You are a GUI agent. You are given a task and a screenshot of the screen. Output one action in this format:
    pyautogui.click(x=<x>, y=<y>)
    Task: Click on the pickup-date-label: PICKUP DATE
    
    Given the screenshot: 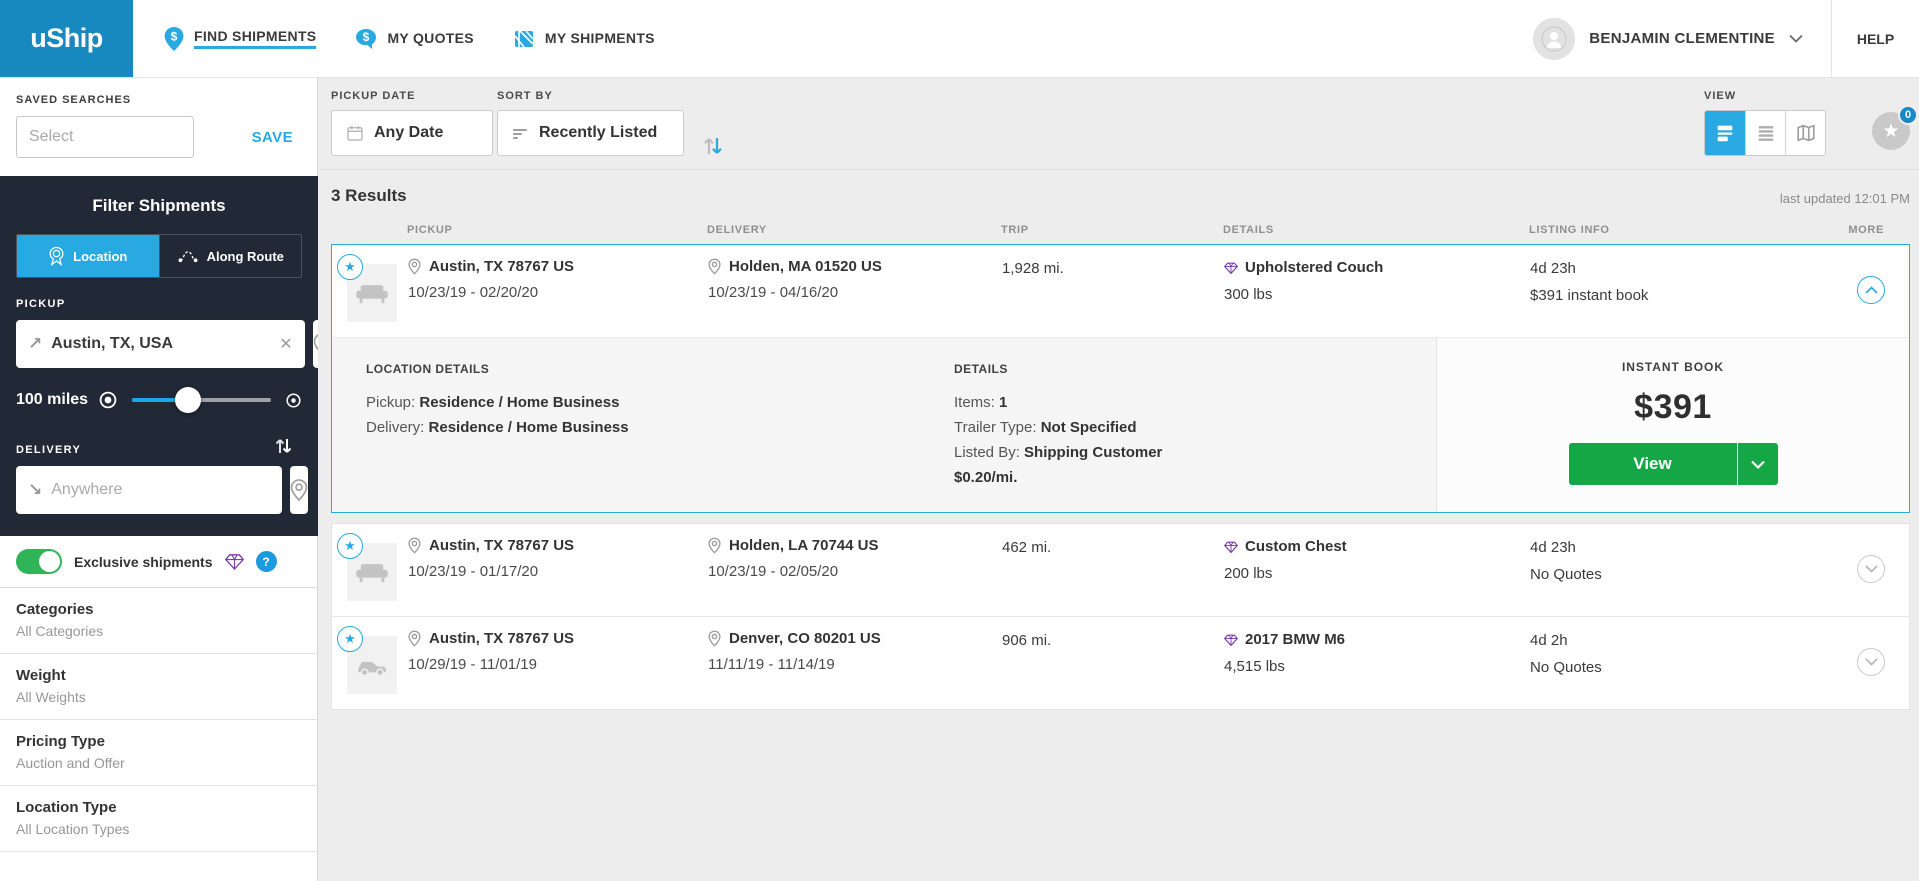 What is the action you would take?
    pyautogui.click(x=373, y=96)
    